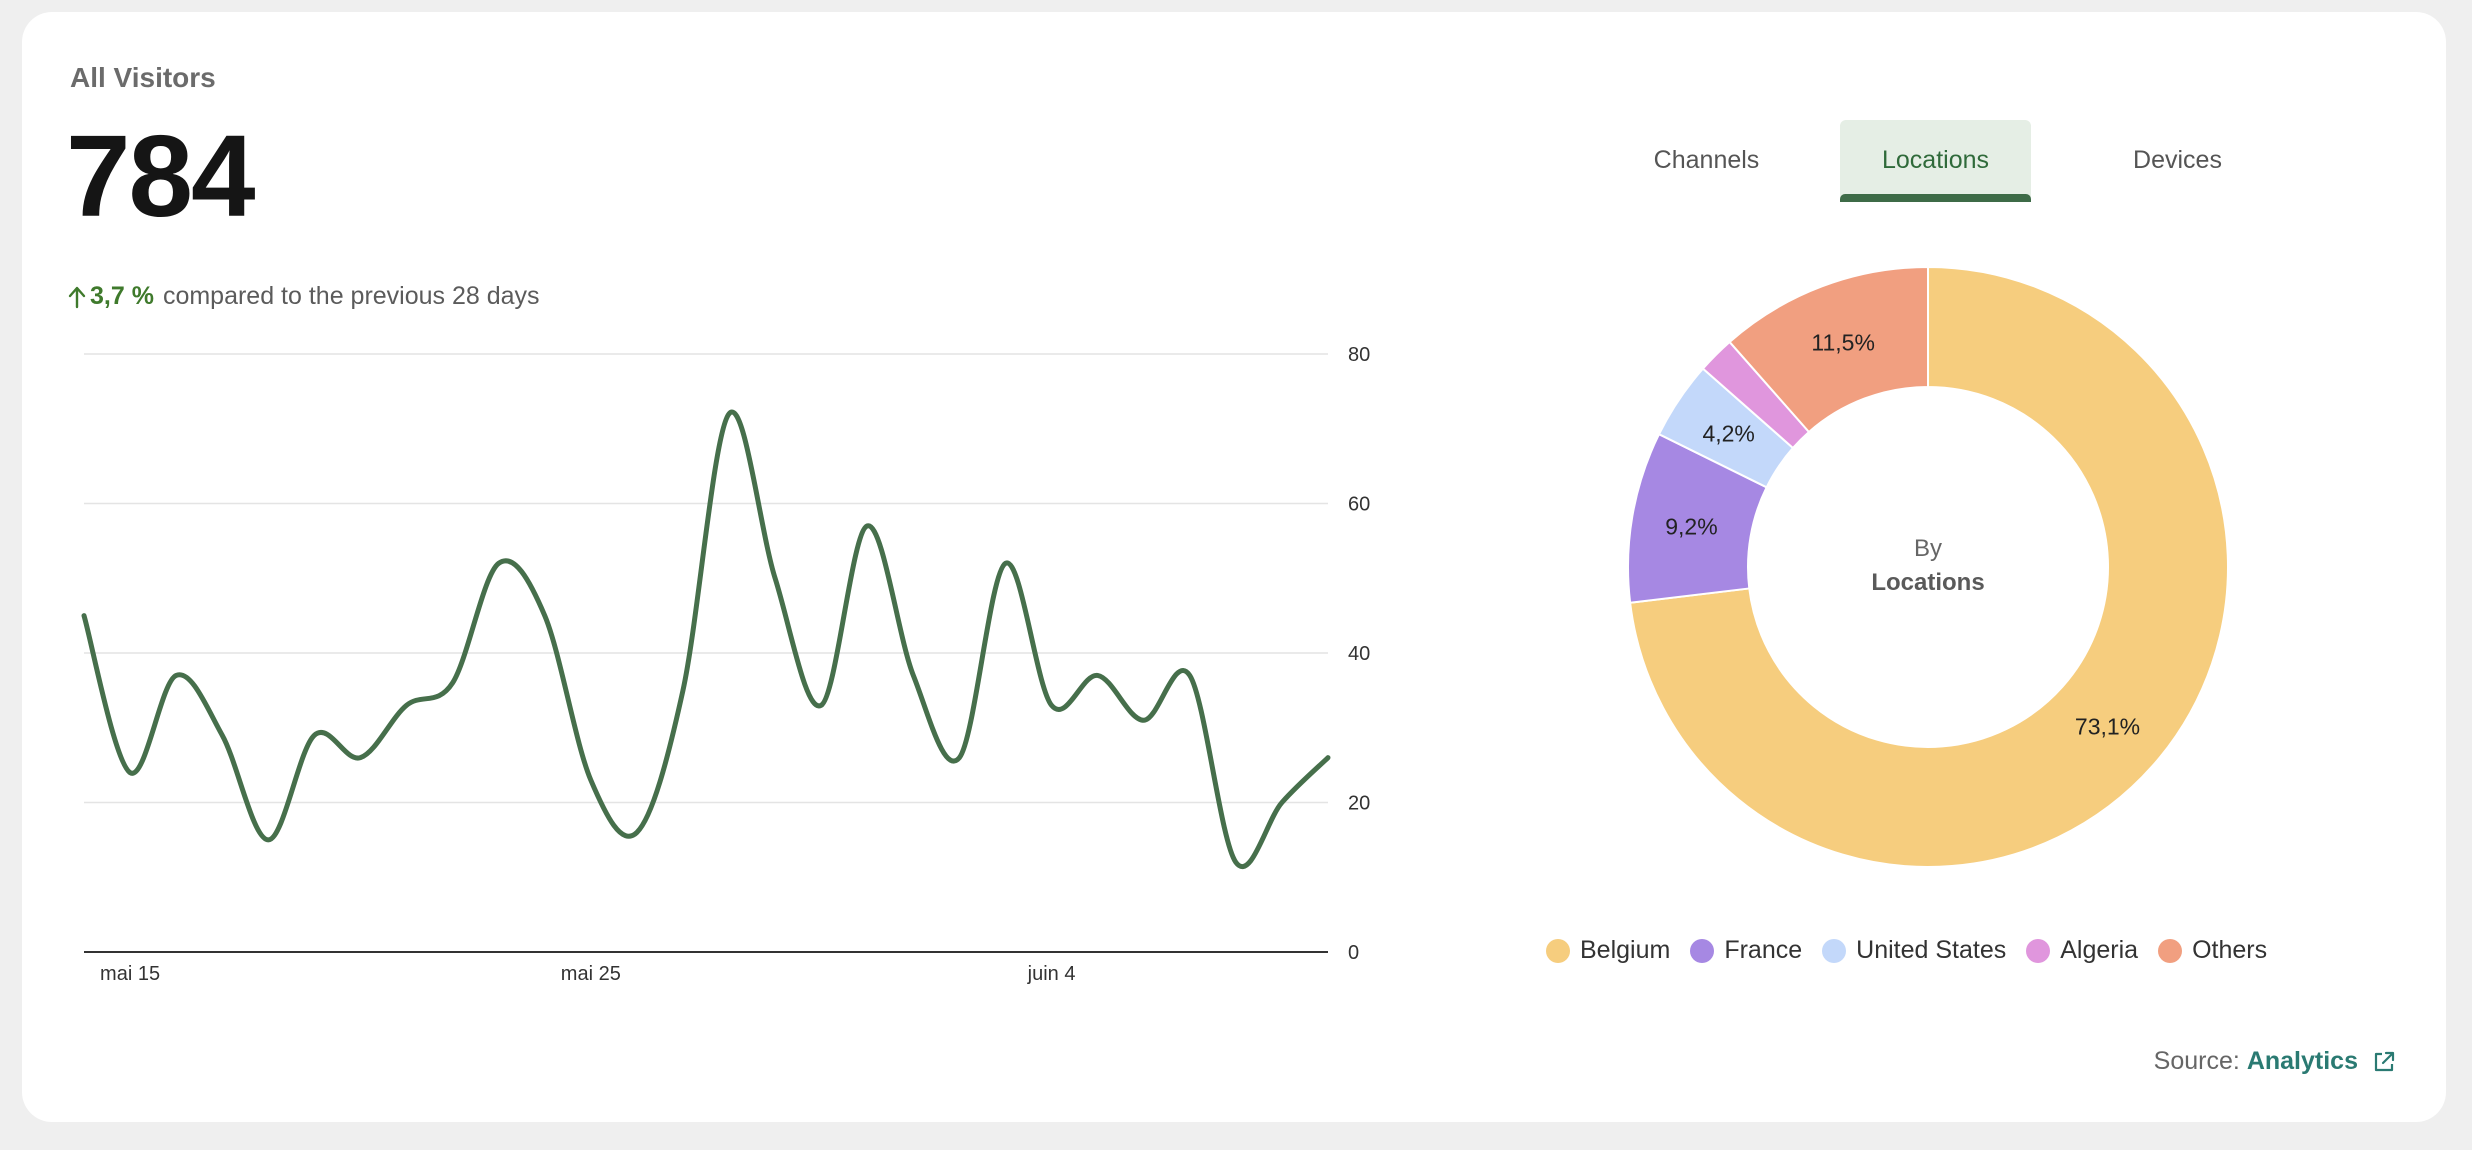 Image resolution: width=2472 pixels, height=1150 pixels. I want to click on donut-data-label: 9,2%, so click(1691, 526).